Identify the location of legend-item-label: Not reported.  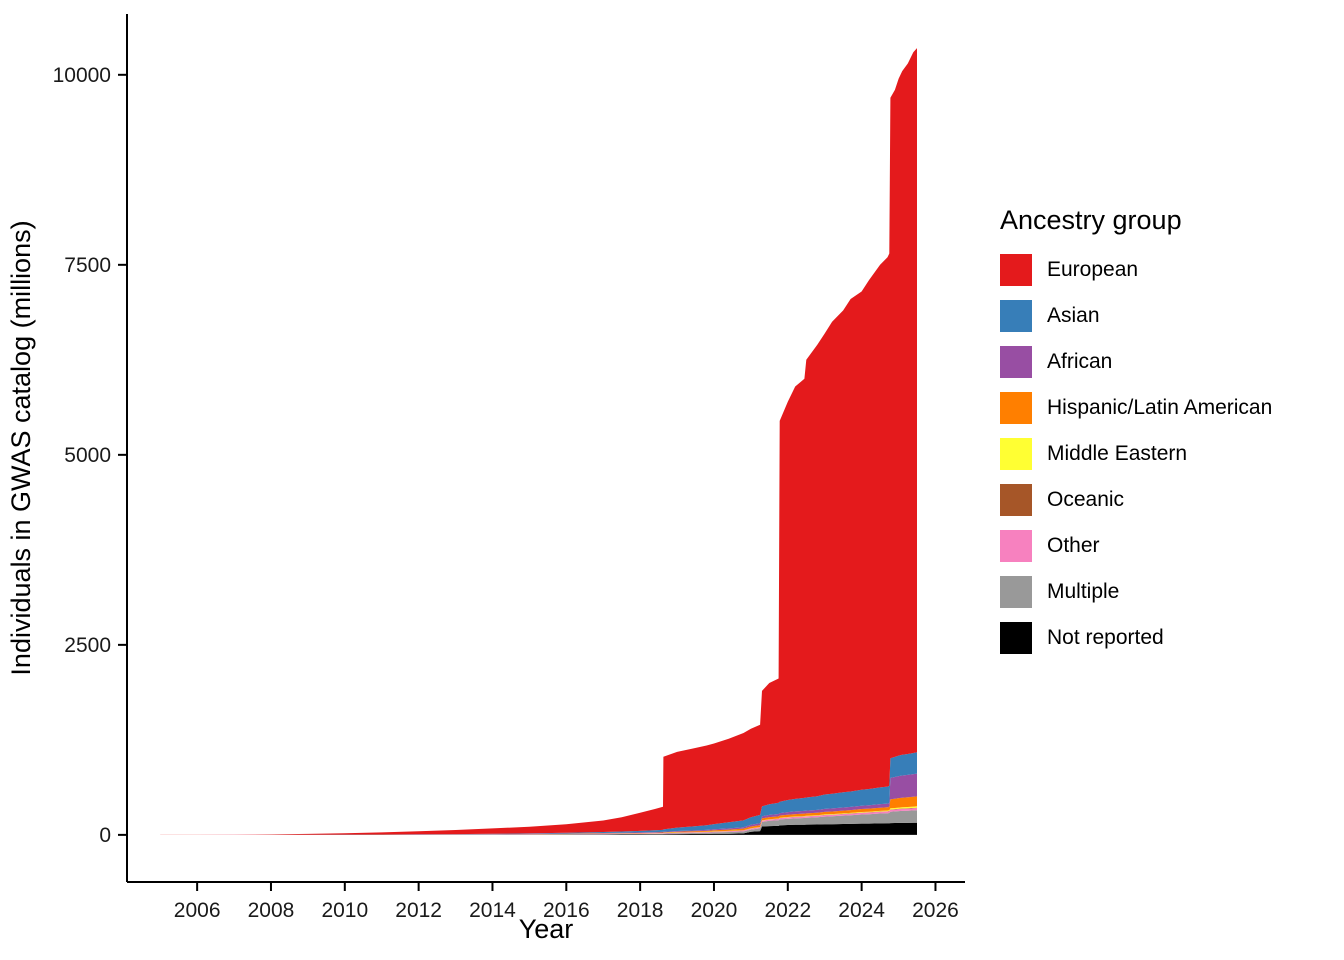
(1105, 637).